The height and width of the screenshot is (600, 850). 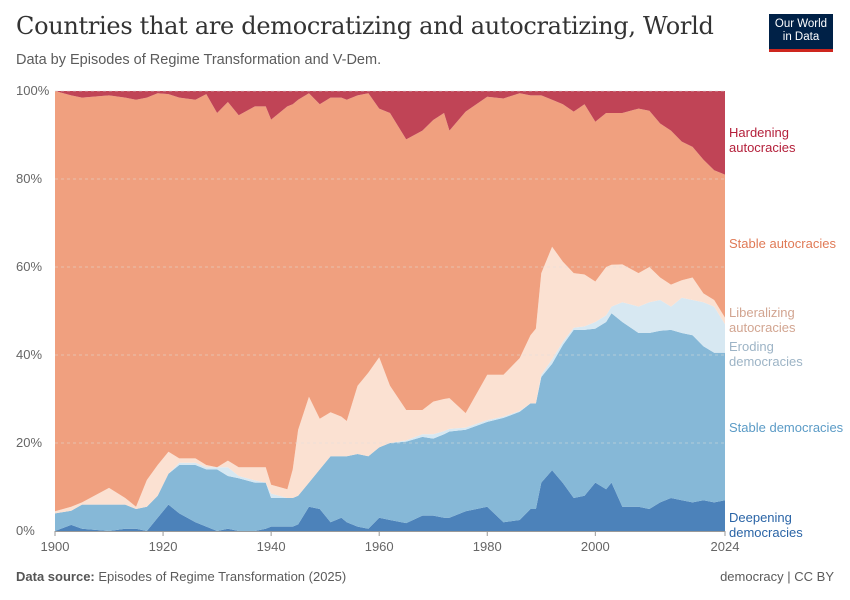 I want to click on y-tick-label: 100%, so click(x=33, y=90).